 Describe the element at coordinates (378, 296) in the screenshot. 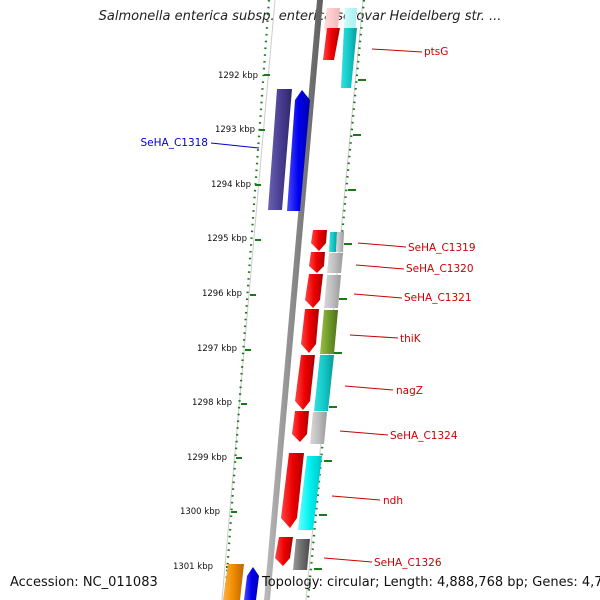

I see `leader-SeHA_C1321` at that location.